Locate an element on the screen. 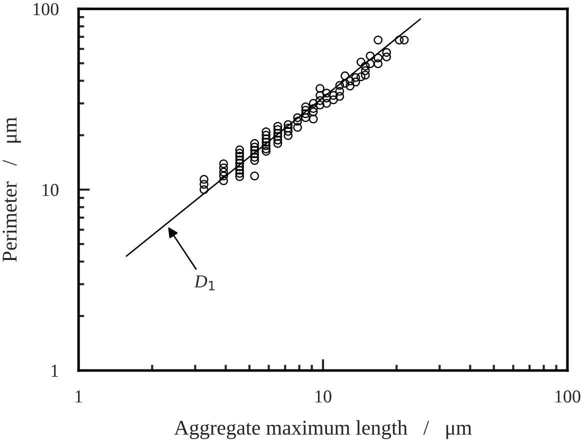 The height and width of the screenshot is (441, 582). y-tick-label: 100 is located at coordinates (46, 9).